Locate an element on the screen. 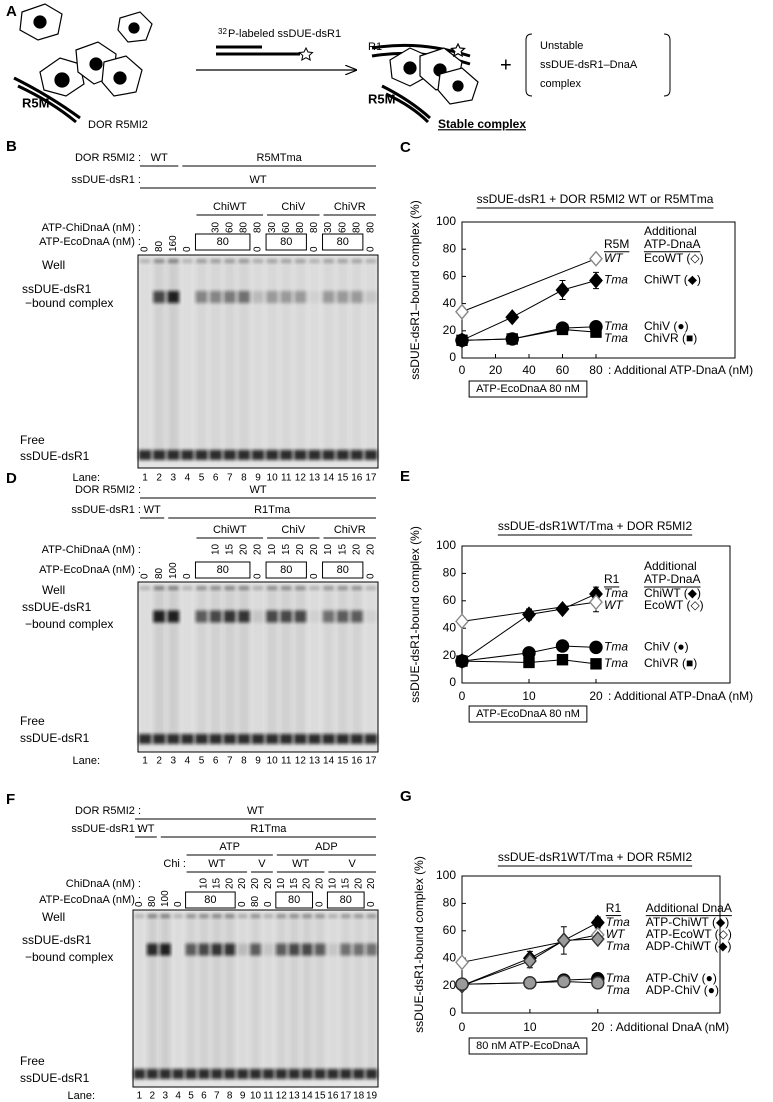 This screenshot has width=773, height=1102. panel-letter: B is located at coordinates (11, 146).